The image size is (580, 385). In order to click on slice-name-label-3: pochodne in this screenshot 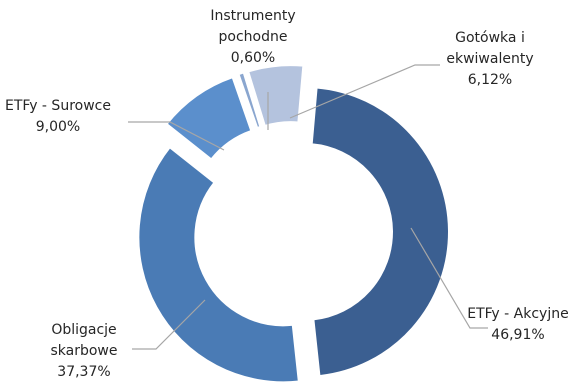, I will do `click(253, 37)`.